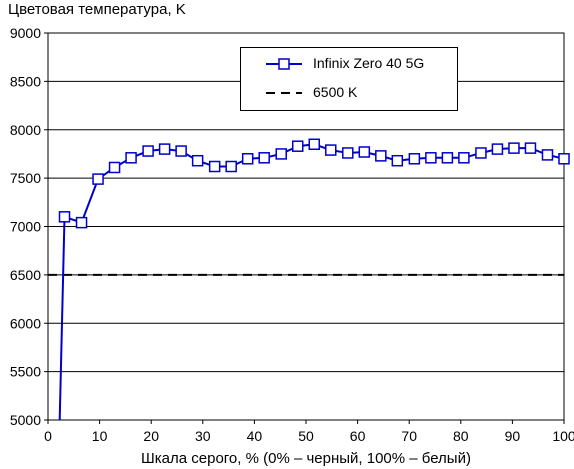 Image resolution: width=574 pixels, height=469 pixels. I want to click on y-tick-label: 7500, so click(25, 178).